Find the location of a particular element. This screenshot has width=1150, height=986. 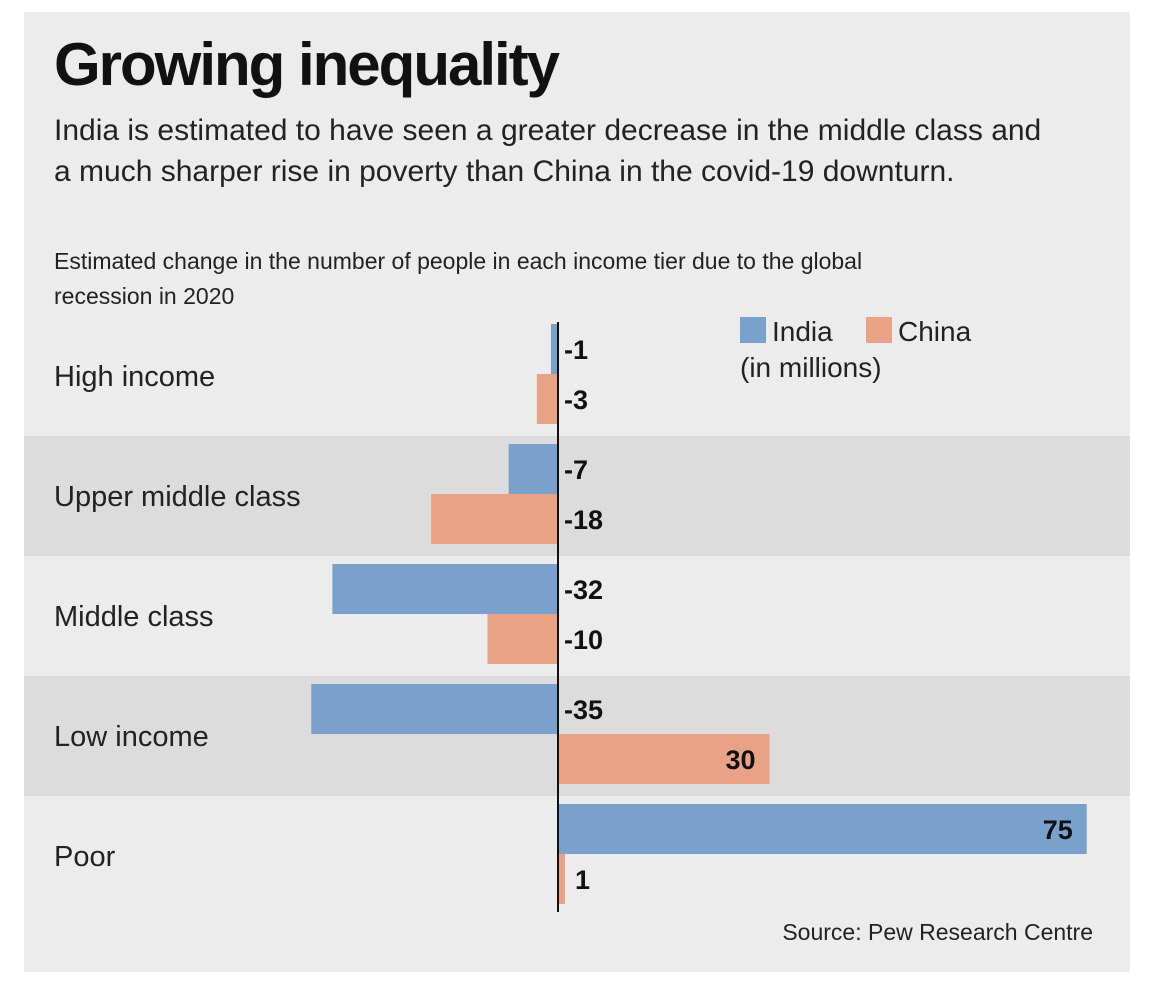

category-band is located at coordinates (577, 496).